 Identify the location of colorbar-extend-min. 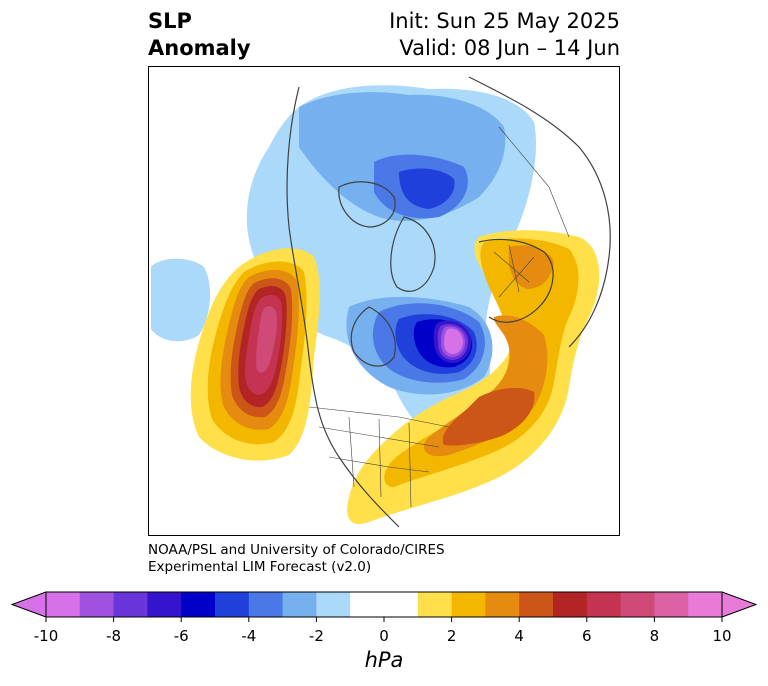
(28, 604).